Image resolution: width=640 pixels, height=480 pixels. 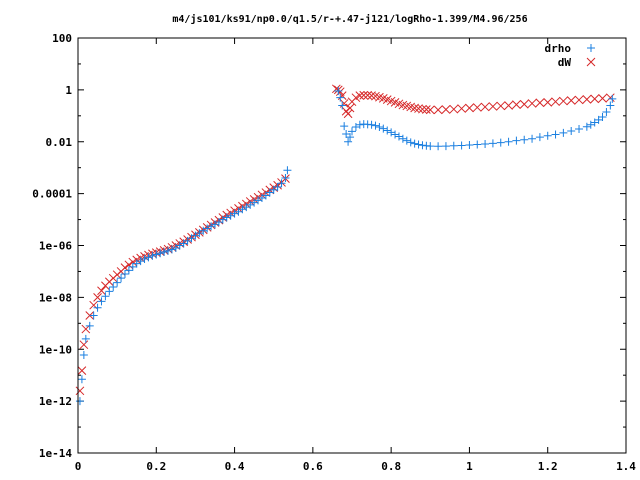 I want to click on legend-marker-drho, so click(x=591, y=48).